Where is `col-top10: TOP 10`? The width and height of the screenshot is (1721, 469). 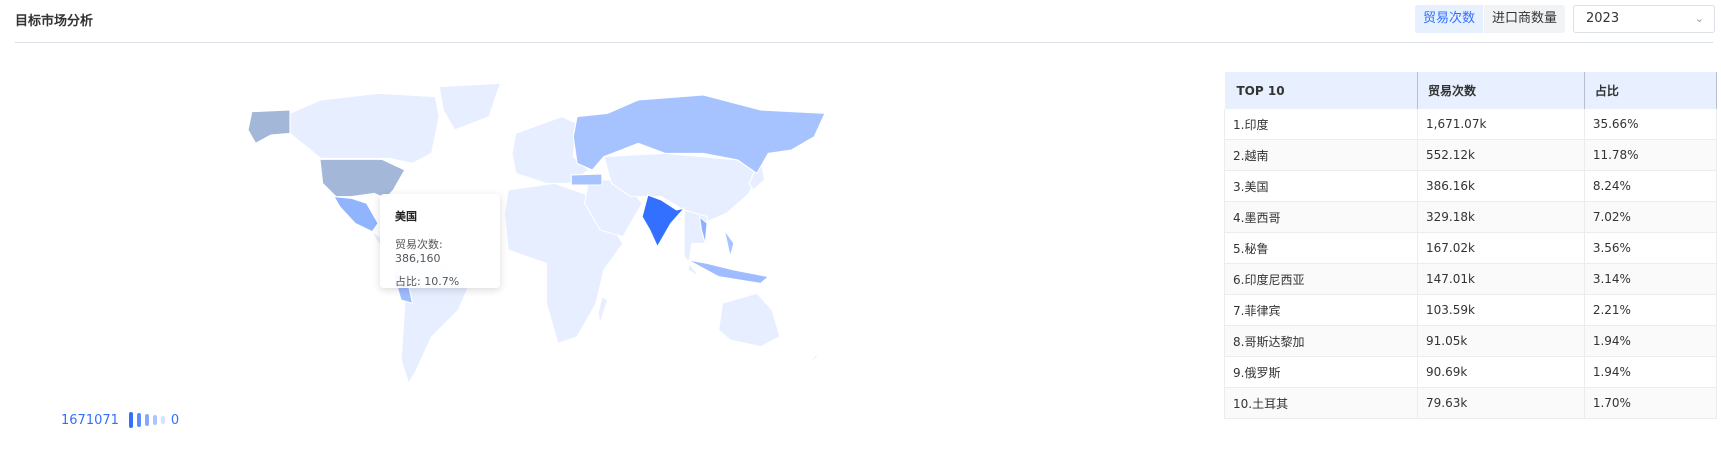 col-top10: TOP 10 is located at coordinates (1321, 90).